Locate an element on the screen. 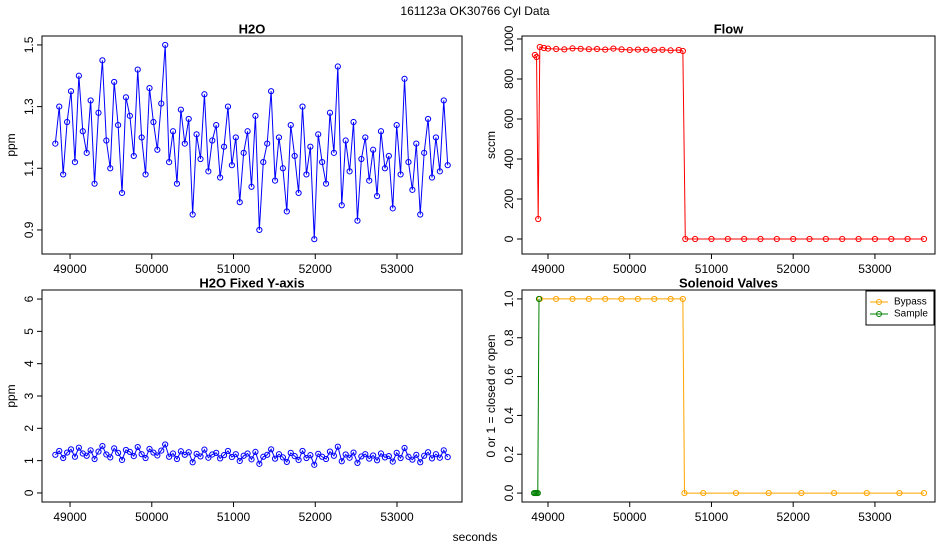 The width and height of the screenshot is (950, 550). x-axis-label: seconds is located at coordinates (475, 537).